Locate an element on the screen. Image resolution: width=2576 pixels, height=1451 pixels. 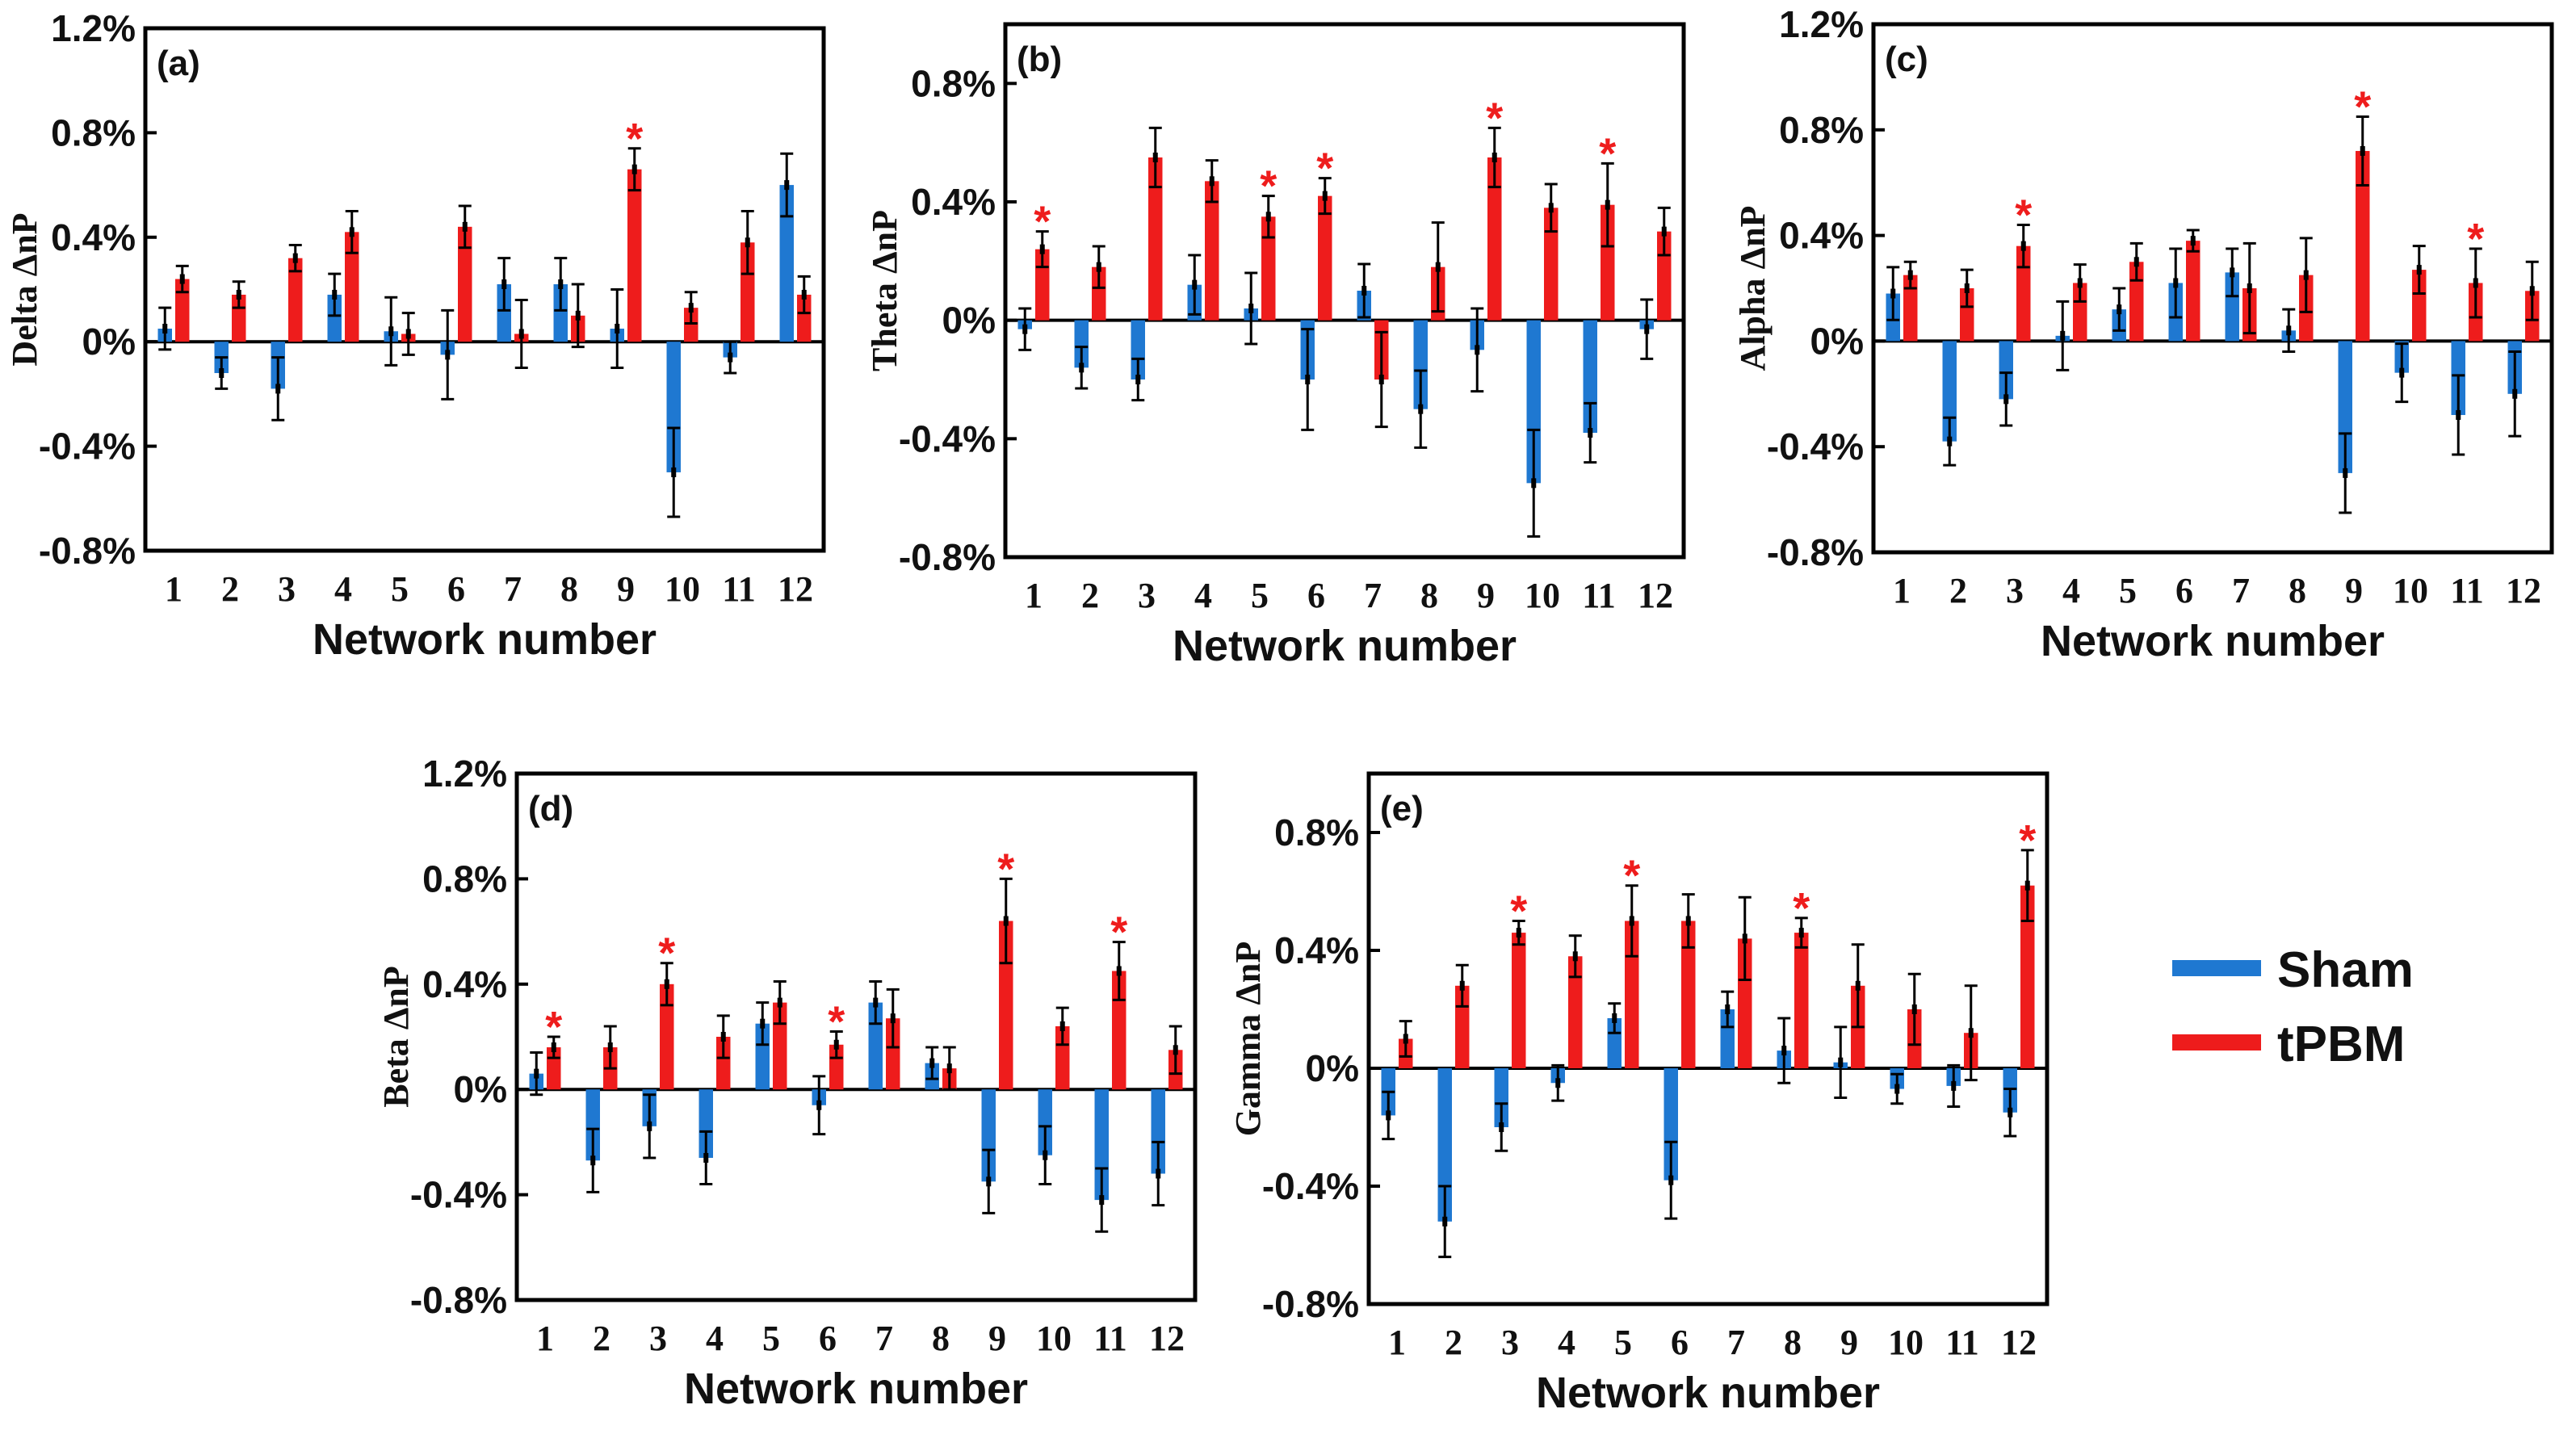
x-tick-label: 7 is located at coordinates (2241, 590).